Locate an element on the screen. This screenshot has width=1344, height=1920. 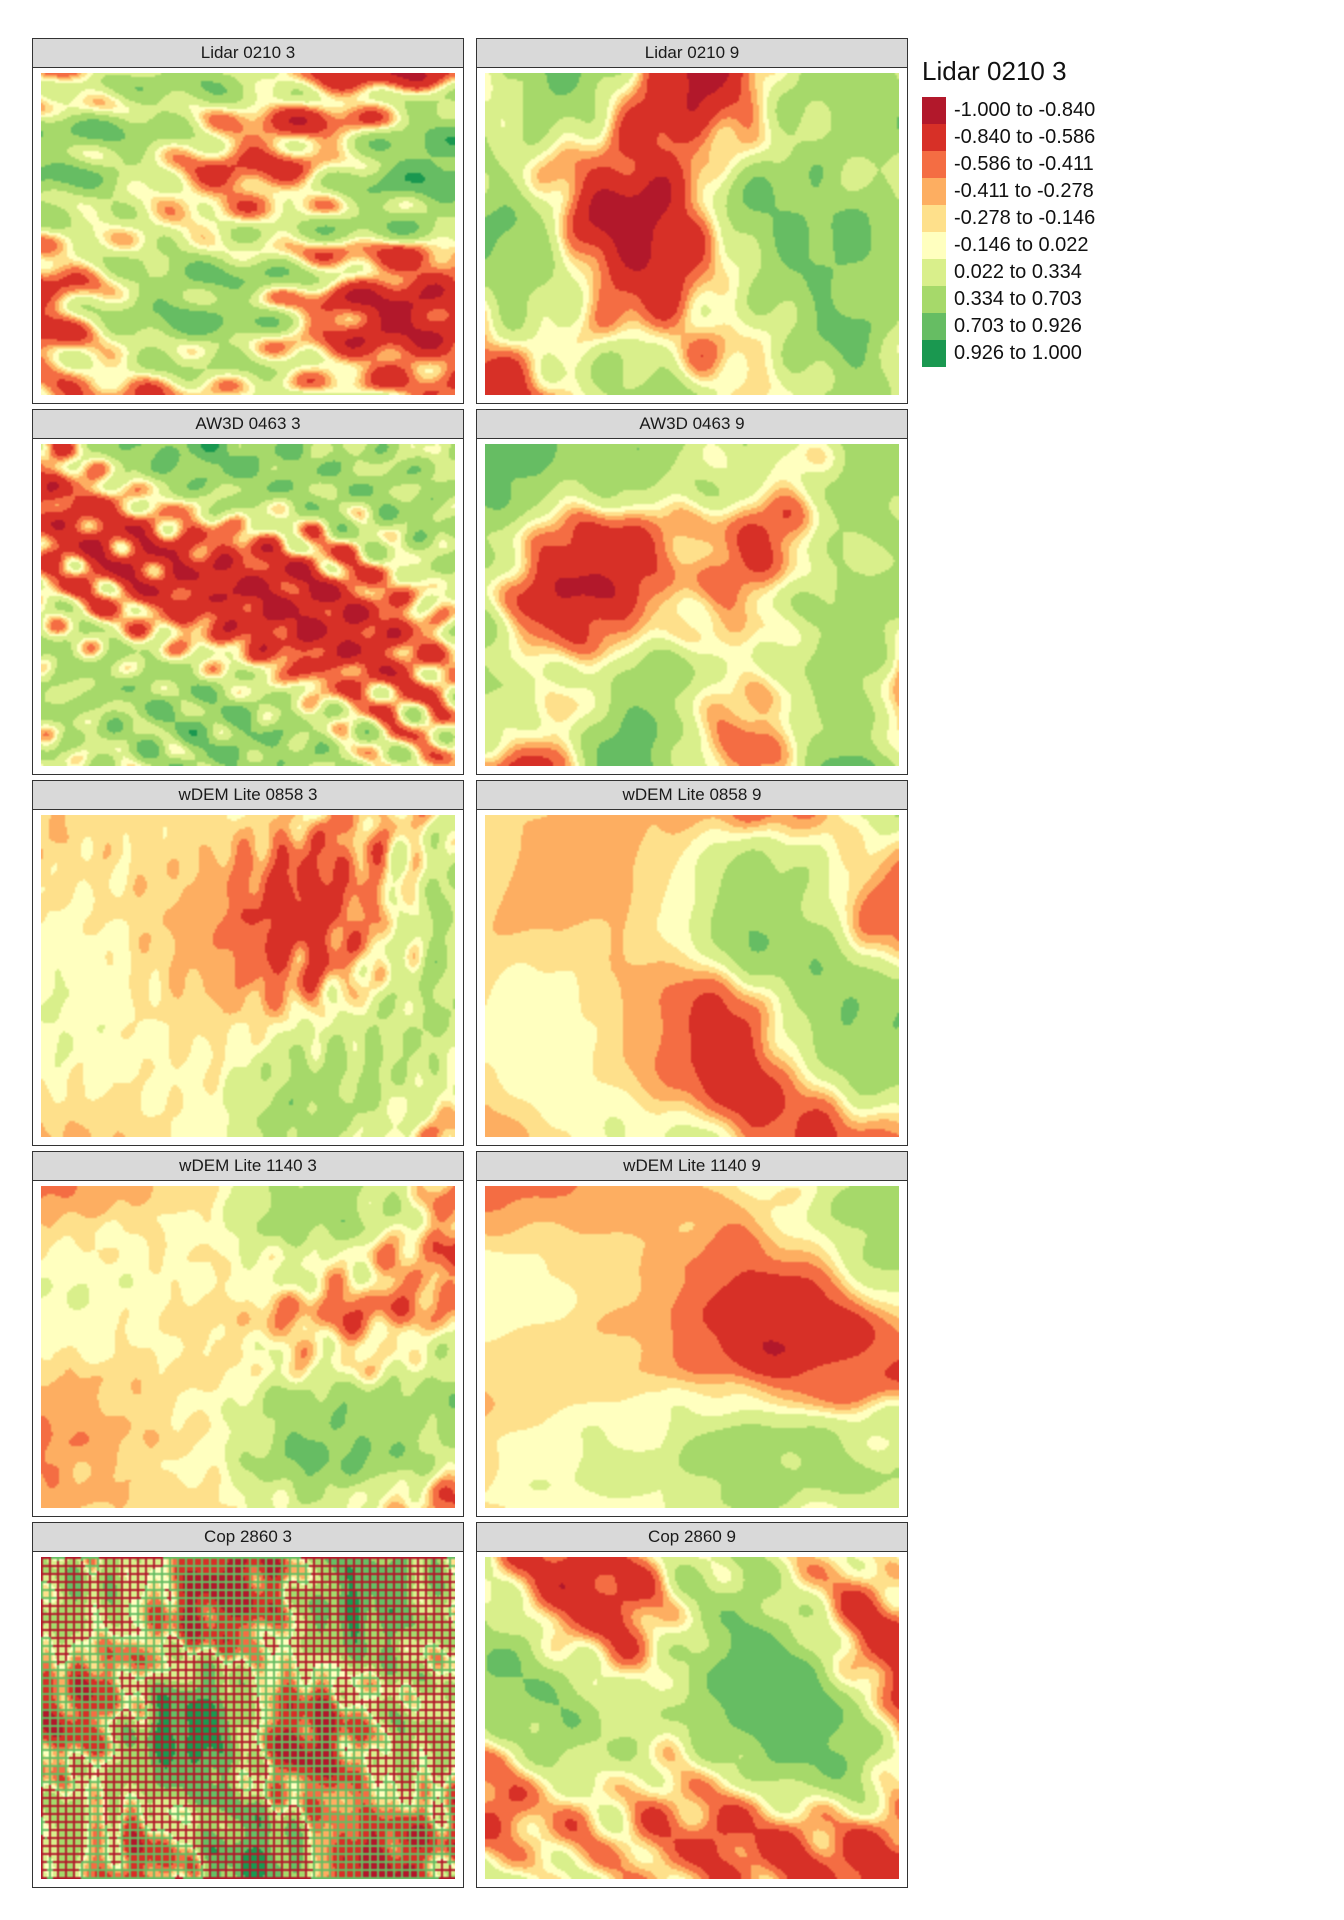
legend-item: -0.146 to 0.022 is located at coordinates (1008, 245).